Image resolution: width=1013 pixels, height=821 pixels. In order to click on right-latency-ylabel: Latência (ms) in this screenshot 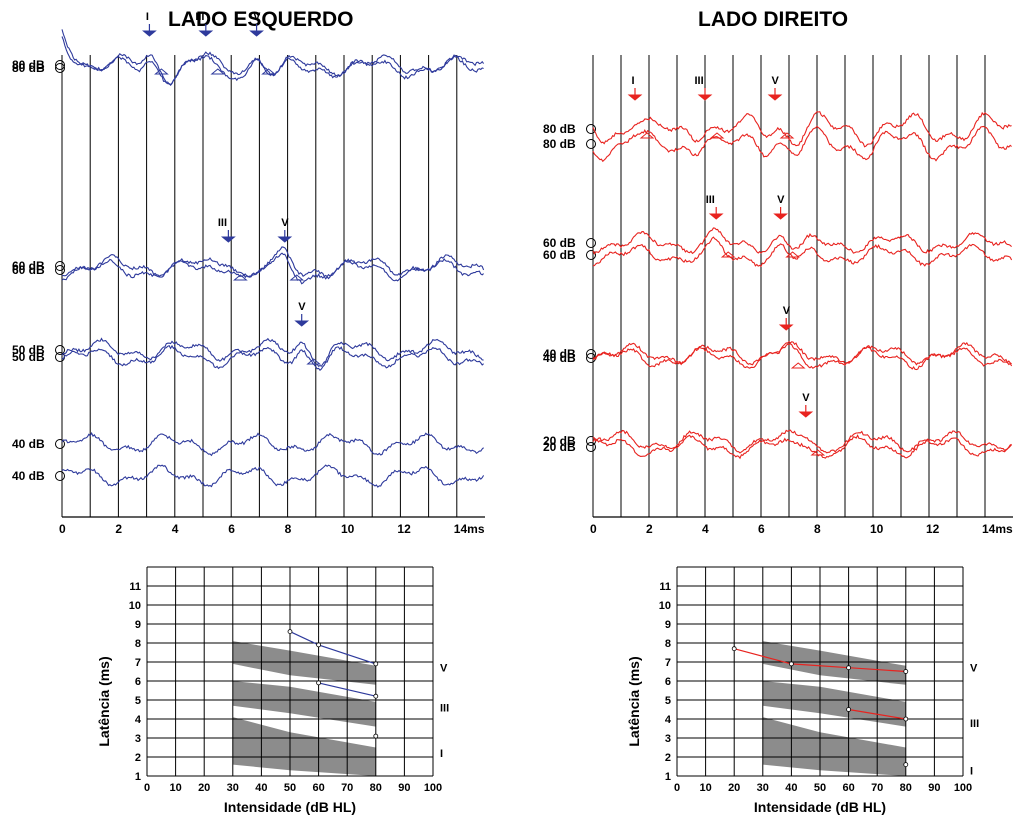, I will do `click(634, 701)`.